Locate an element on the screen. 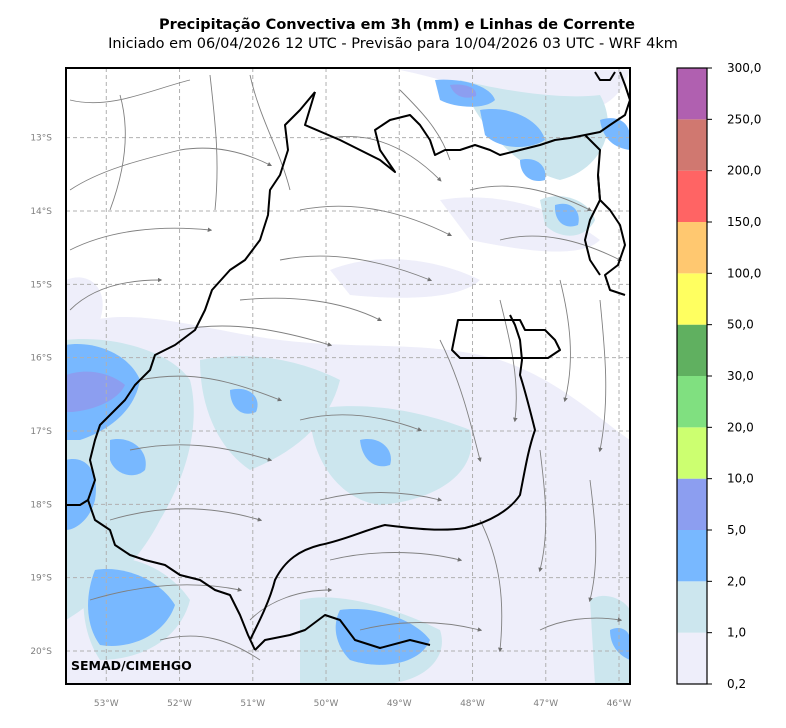 The image size is (786, 728). colorbar-label: 200,0 is located at coordinates (744, 171).